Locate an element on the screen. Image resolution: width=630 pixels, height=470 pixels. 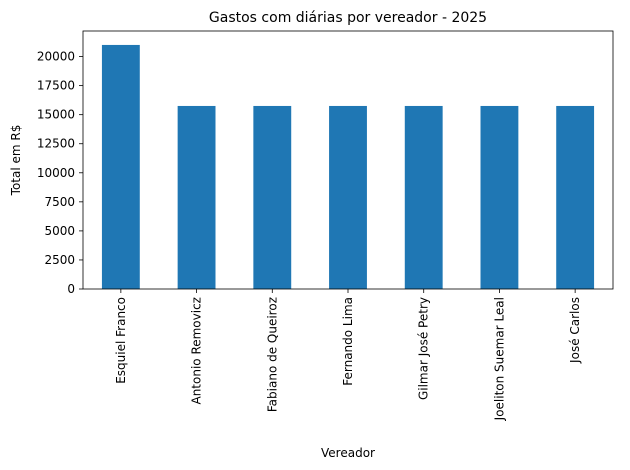
x-tick-label: Fabiano de Queiroz is located at coordinates (272, 354).